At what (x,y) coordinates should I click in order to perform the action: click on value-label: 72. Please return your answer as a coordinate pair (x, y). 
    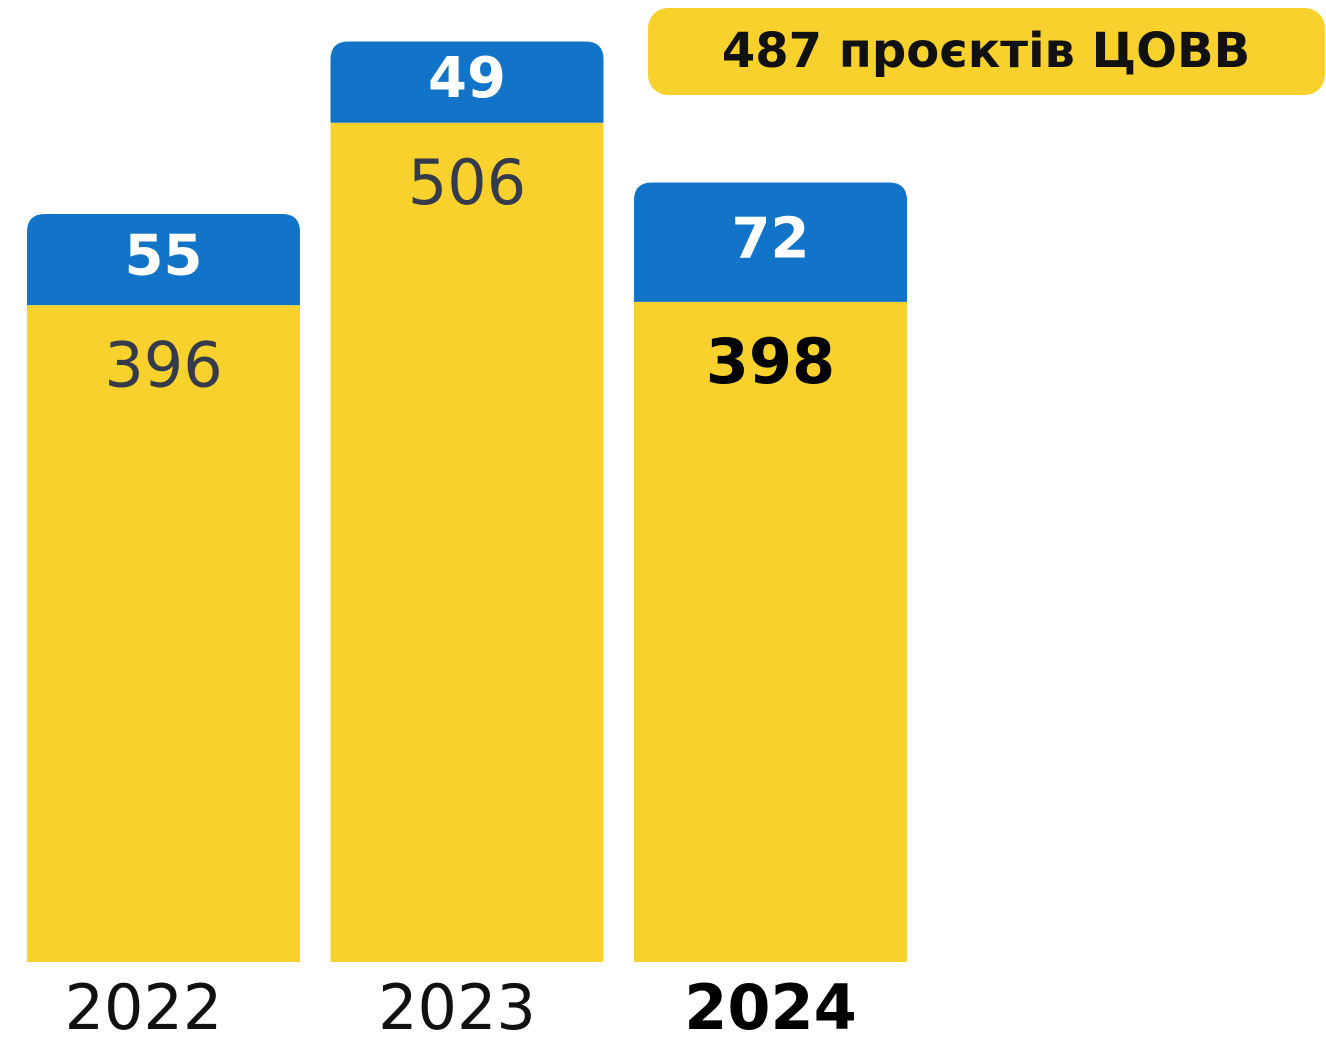
    Looking at the image, I should click on (771, 238).